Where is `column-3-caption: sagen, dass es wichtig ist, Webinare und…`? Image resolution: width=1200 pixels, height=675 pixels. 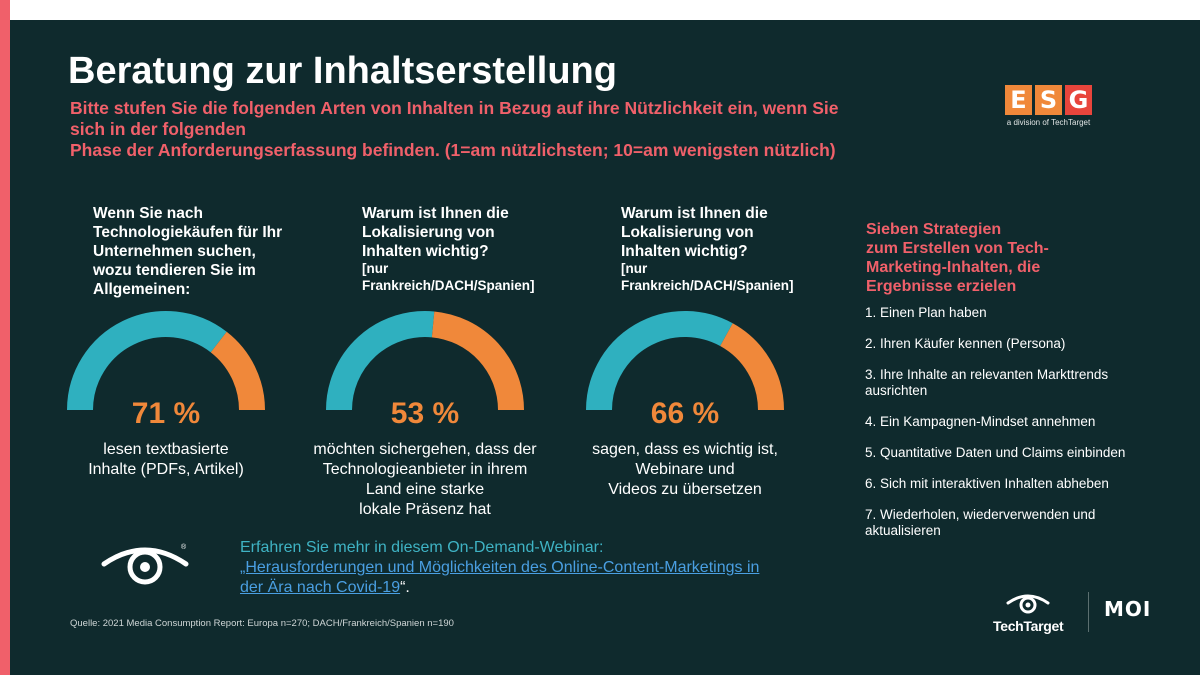 column-3-caption: sagen, dass es wichtig ist, Webinare und… is located at coordinates (685, 470).